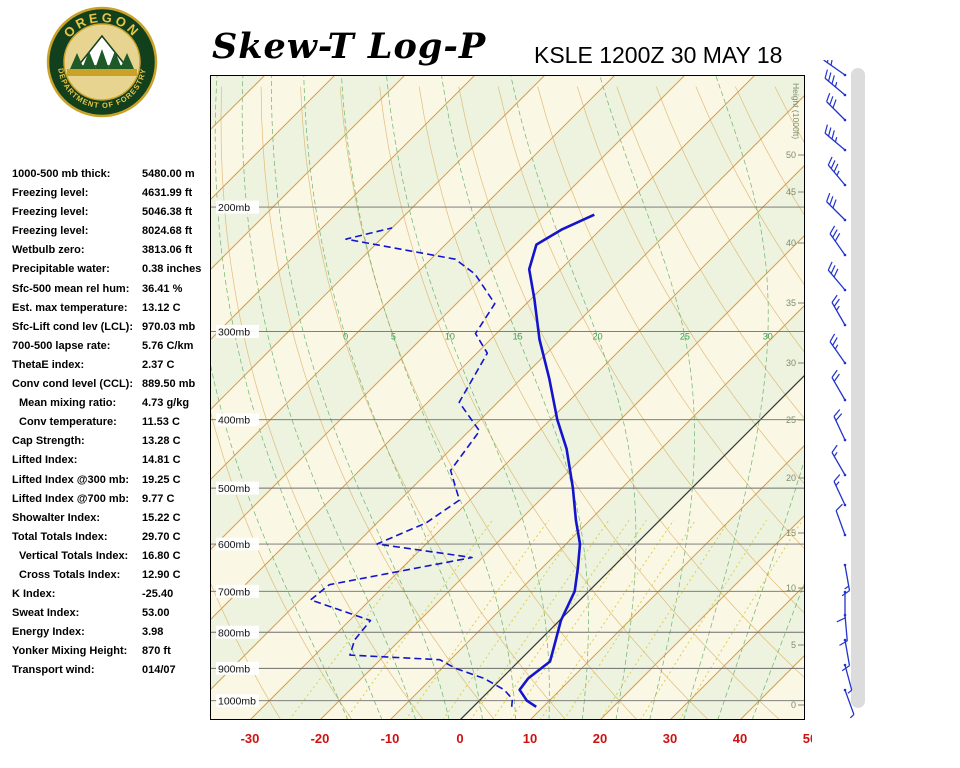 This screenshot has height=768, width=960. I want to click on stat-value: 889.50 mb, so click(169, 384).